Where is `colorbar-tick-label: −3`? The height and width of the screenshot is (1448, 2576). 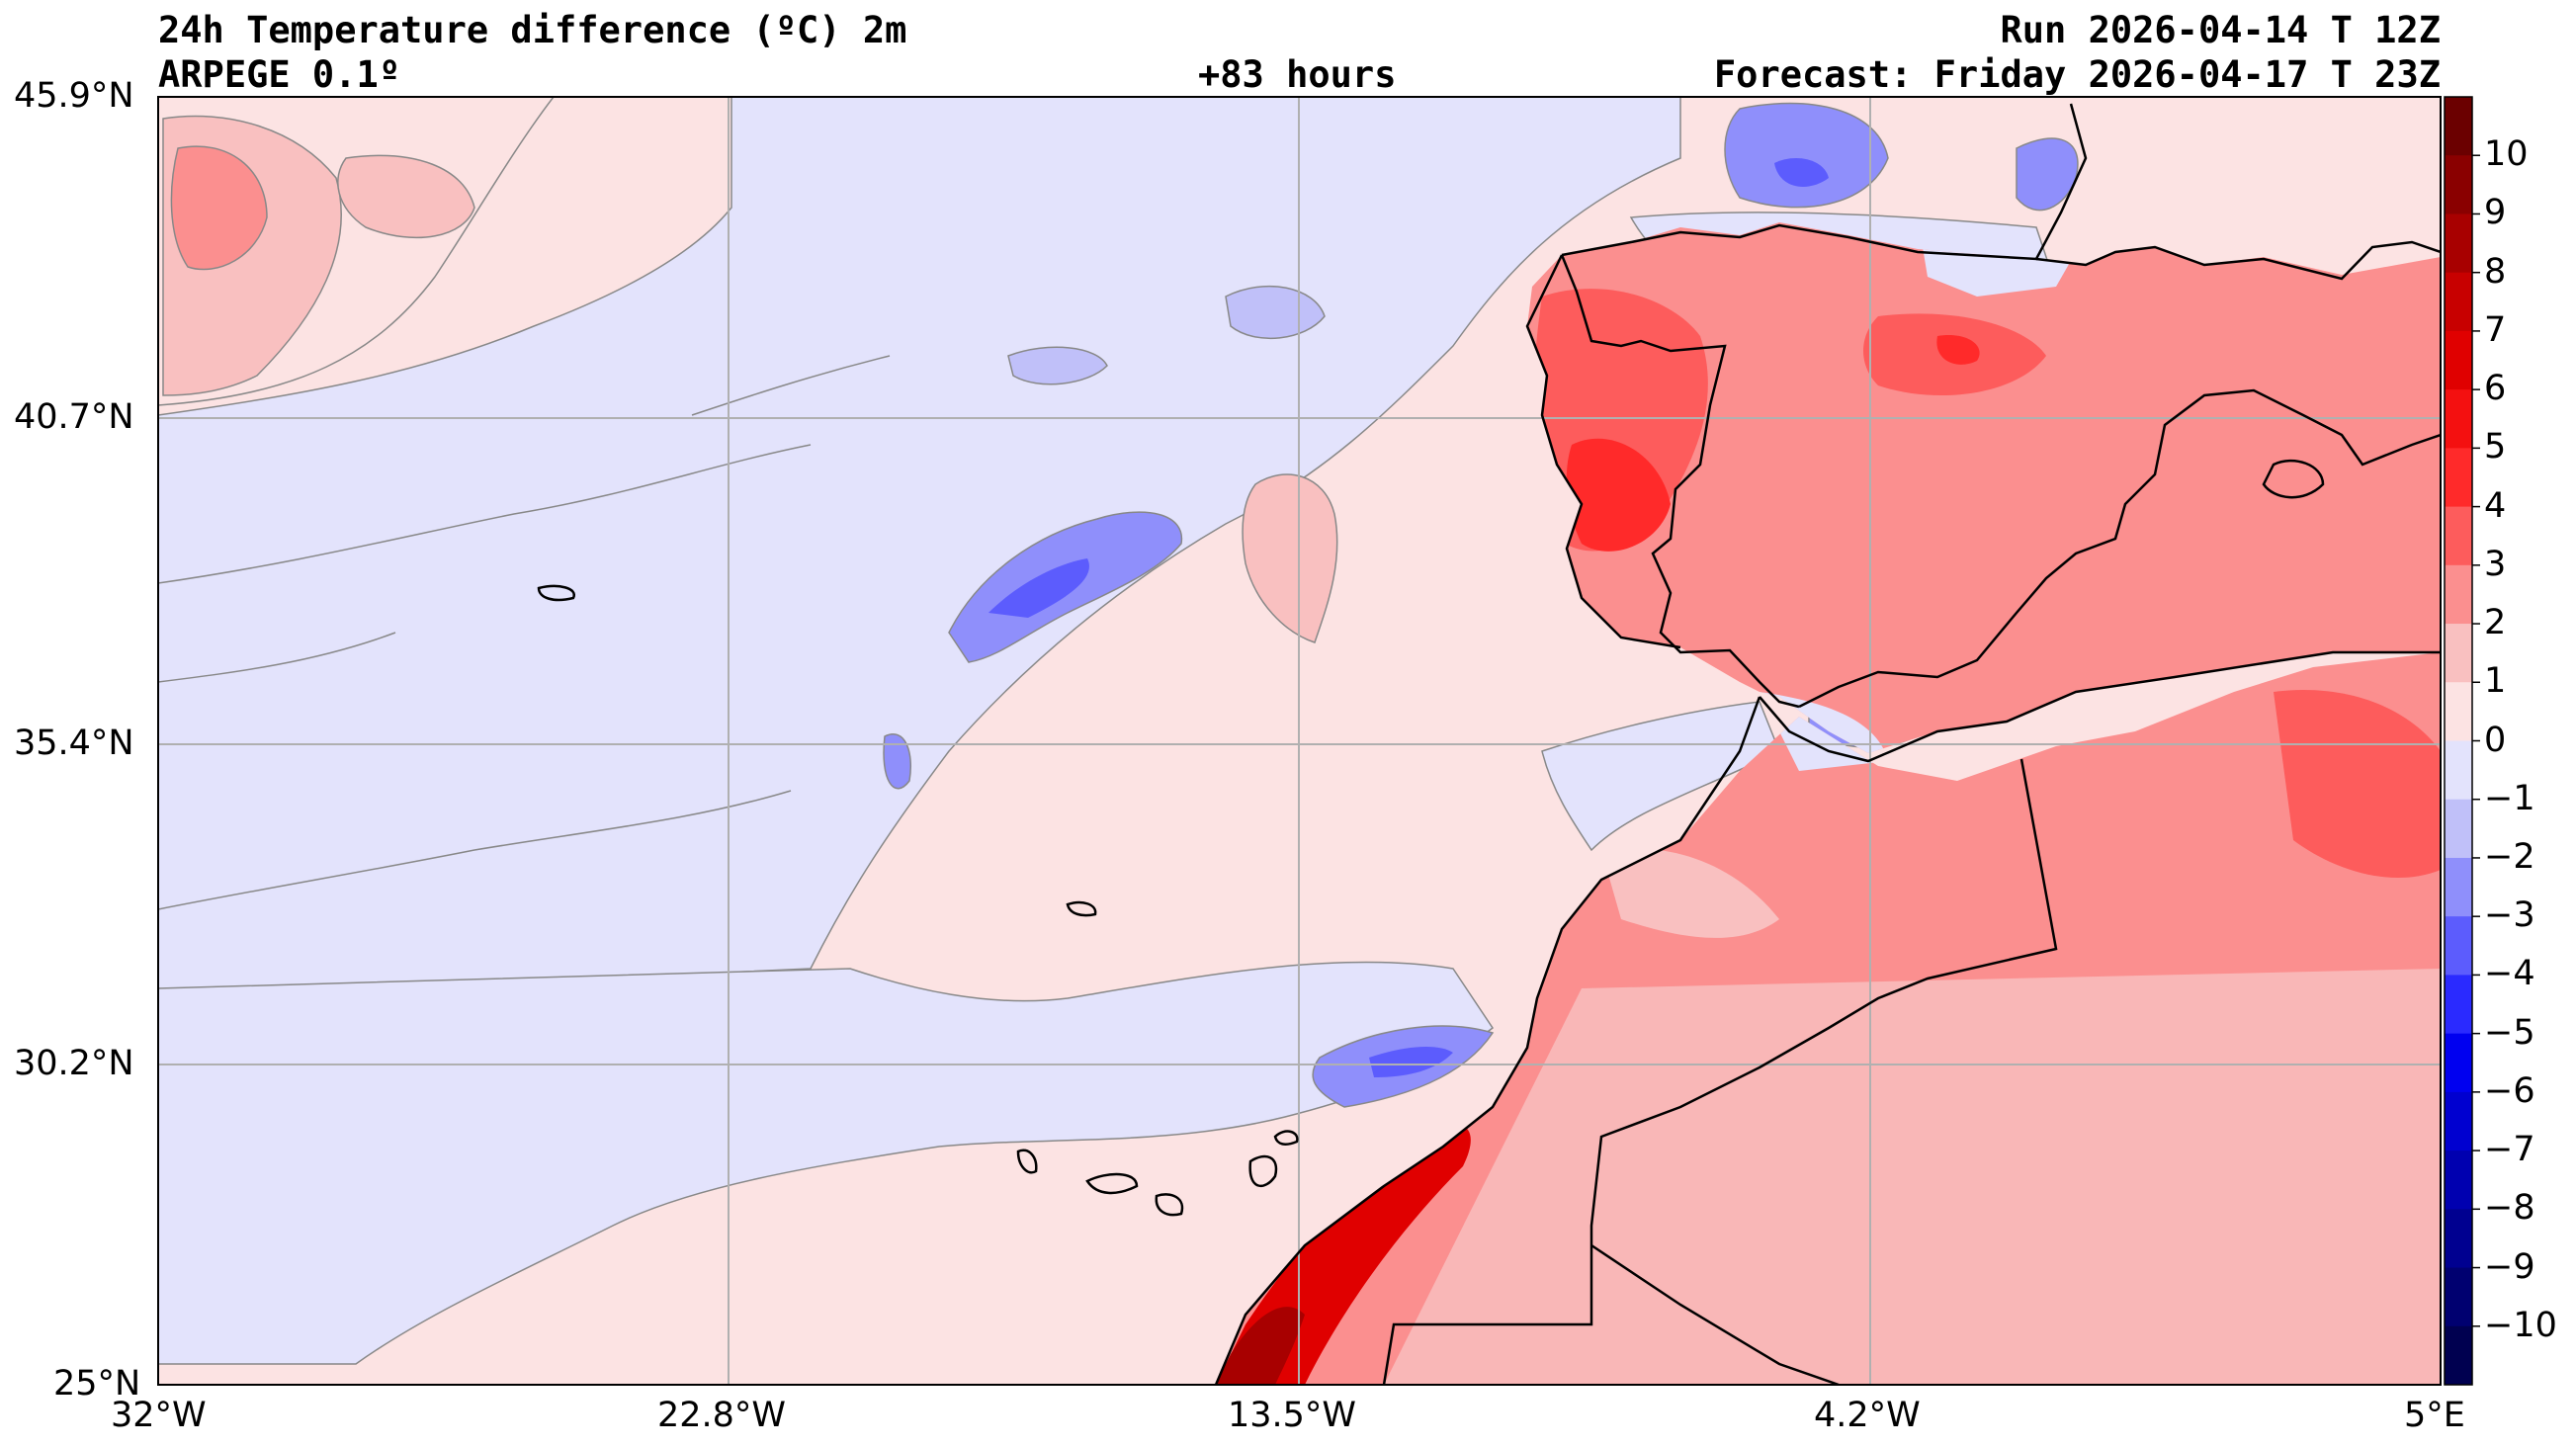
colorbar-tick-label: −3 is located at coordinates (2509, 915).